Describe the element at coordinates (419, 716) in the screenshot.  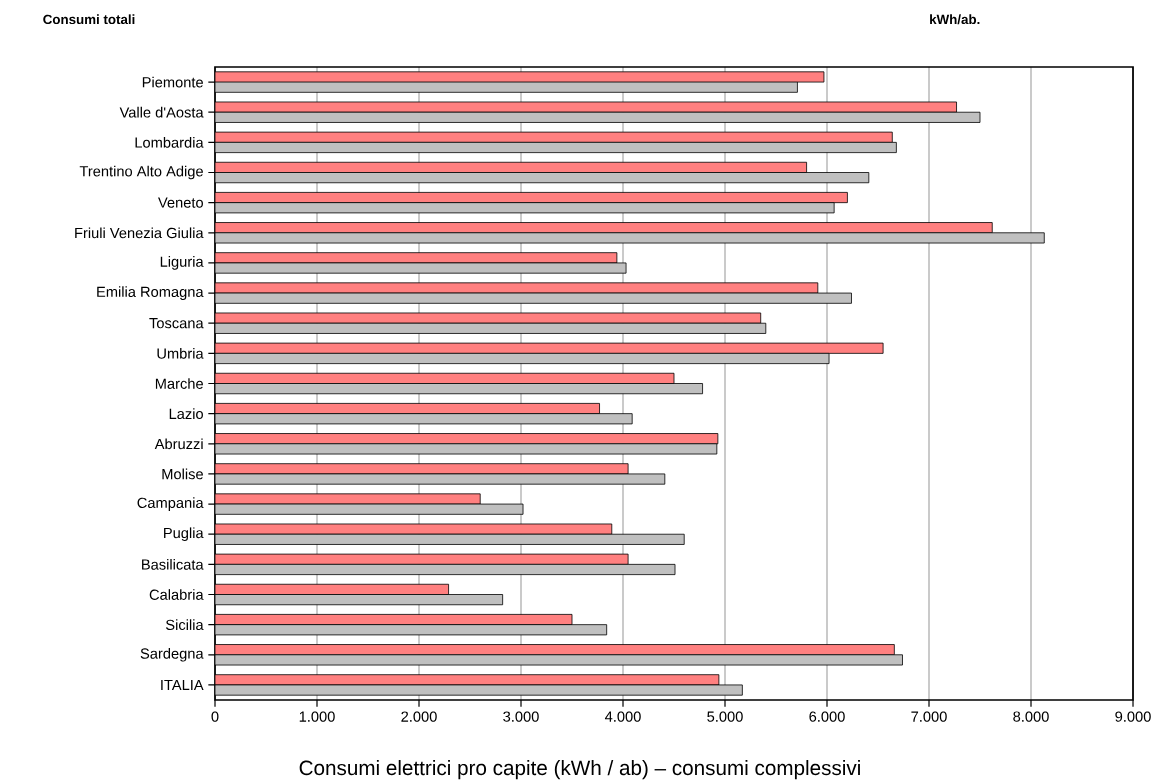
I see `x-tick-label: 2.000` at that location.